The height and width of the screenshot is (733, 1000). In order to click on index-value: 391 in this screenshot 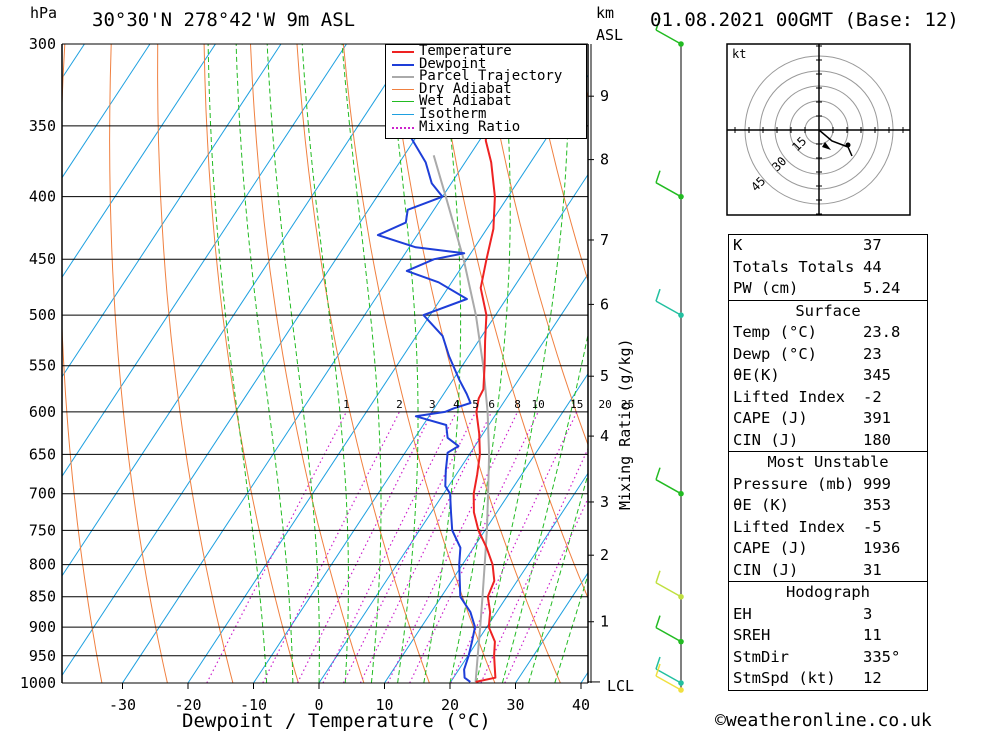, I will do `click(877, 418)`.